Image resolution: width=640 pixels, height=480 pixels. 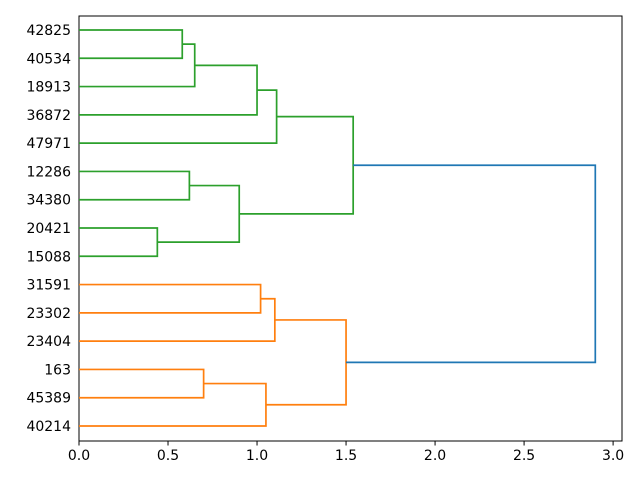 I want to click on dendrogram-link-n11, so click(x=142, y=383).